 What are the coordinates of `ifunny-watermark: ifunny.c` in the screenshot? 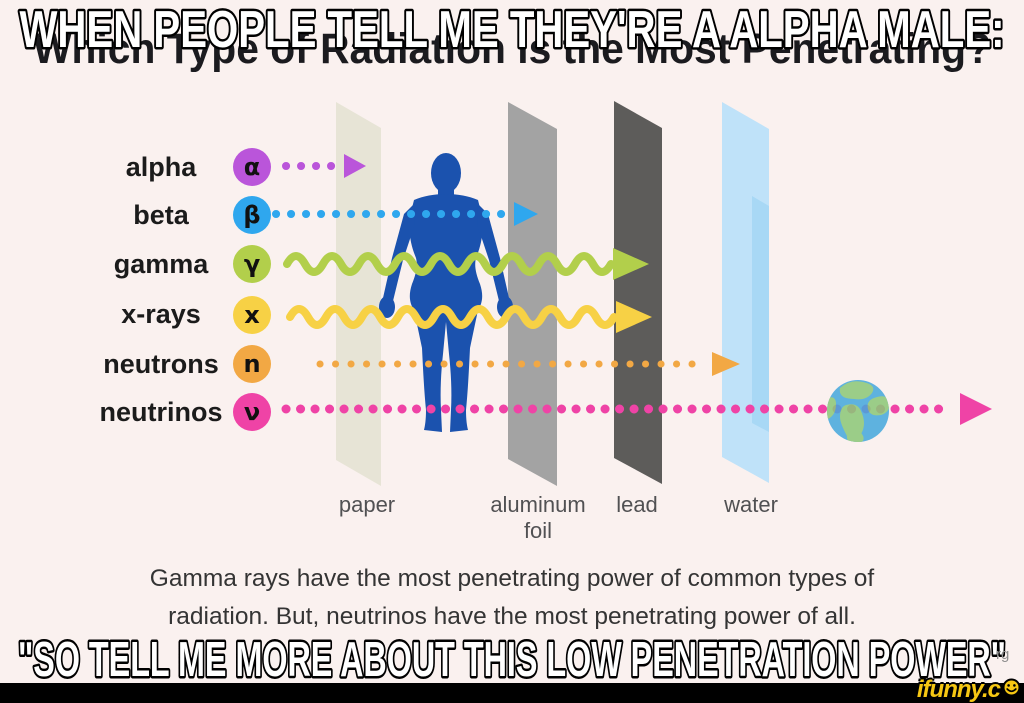 It's located at (969, 689).